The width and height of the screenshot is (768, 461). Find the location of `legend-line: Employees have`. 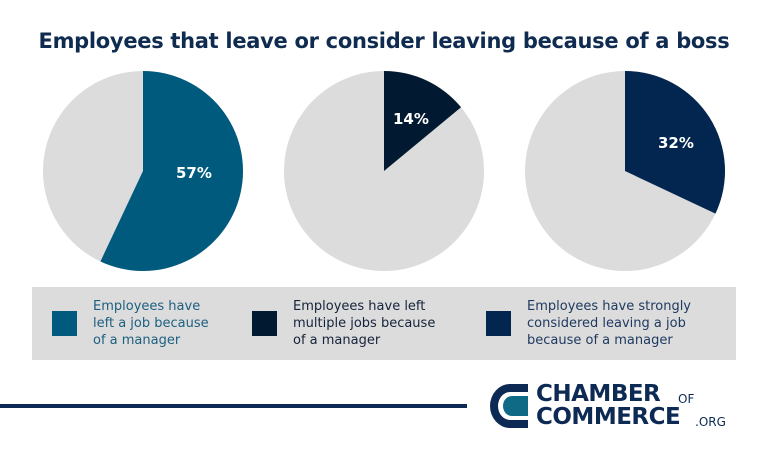

legend-line: Employees have is located at coordinates (147, 306).